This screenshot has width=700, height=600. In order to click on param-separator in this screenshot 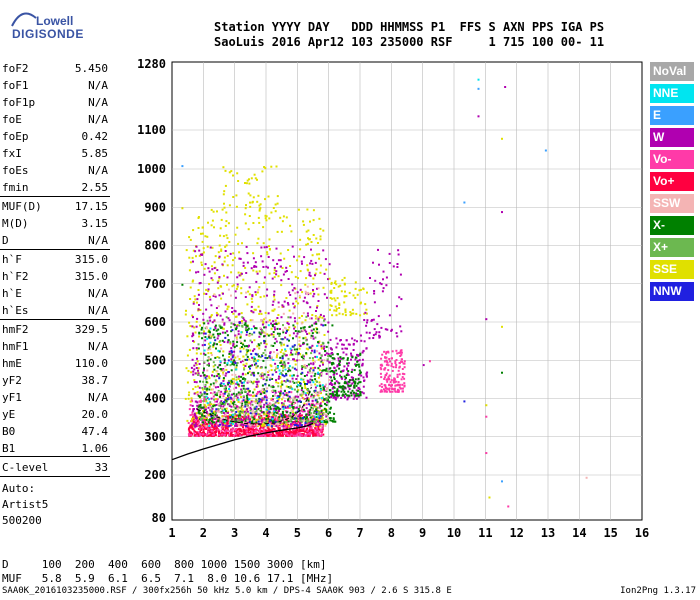, I will do `click(55, 476)`.